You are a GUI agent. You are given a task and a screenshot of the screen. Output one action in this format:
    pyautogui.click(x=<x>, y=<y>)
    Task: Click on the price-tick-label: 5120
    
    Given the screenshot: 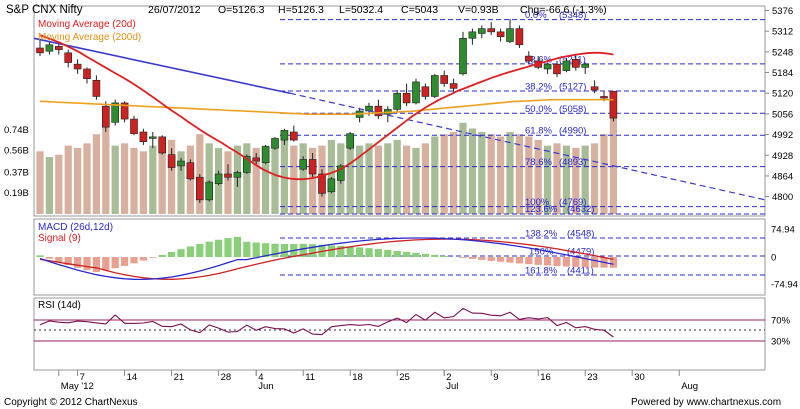 What is the action you would take?
    pyautogui.click(x=782, y=94)
    